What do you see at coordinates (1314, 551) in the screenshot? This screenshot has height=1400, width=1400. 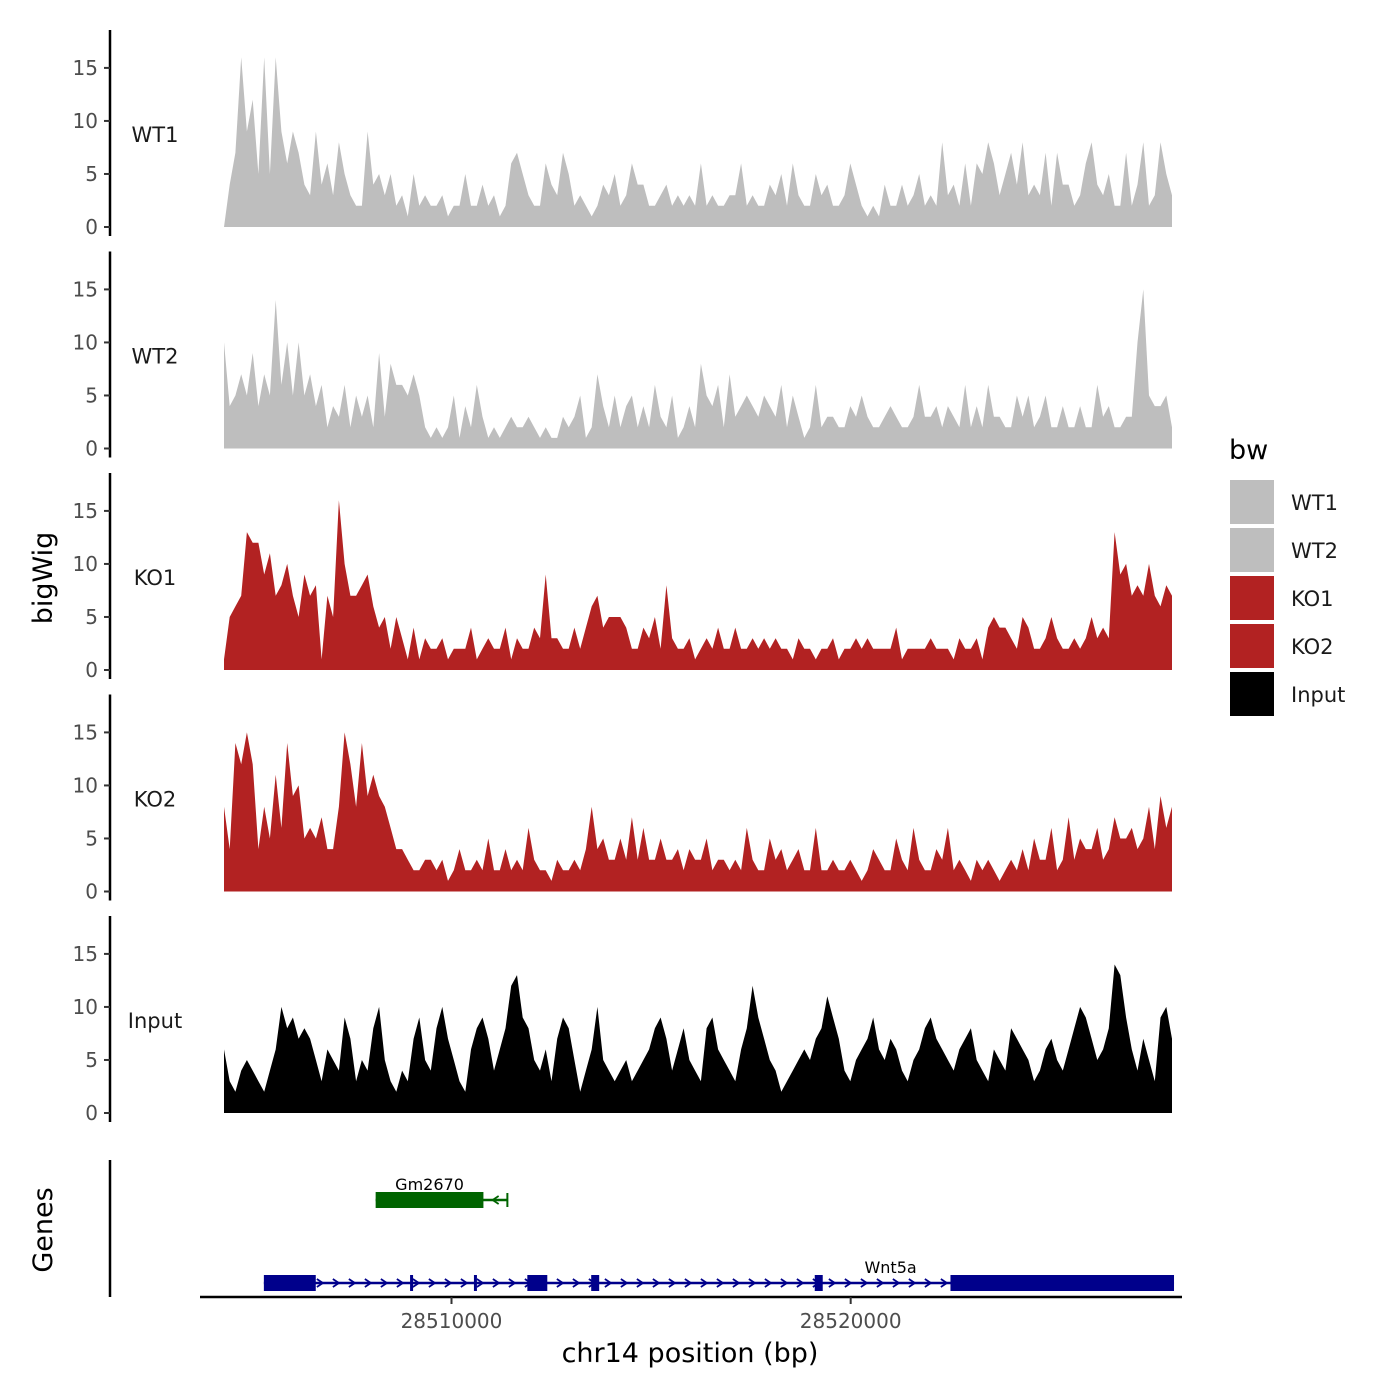 I see `legend-label-wt2: WT2` at bounding box center [1314, 551].